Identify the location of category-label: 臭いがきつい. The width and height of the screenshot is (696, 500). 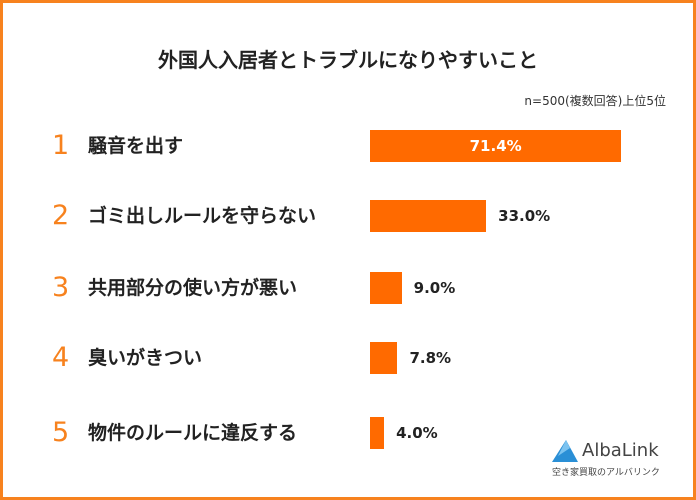
(145, 358).